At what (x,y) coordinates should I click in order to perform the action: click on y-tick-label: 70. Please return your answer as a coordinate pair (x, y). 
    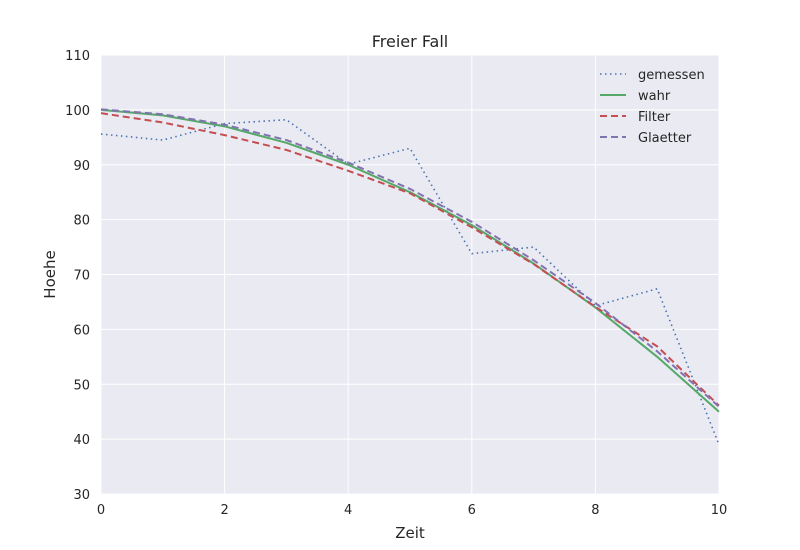
    Looking at the image, I should click on (81, 276).